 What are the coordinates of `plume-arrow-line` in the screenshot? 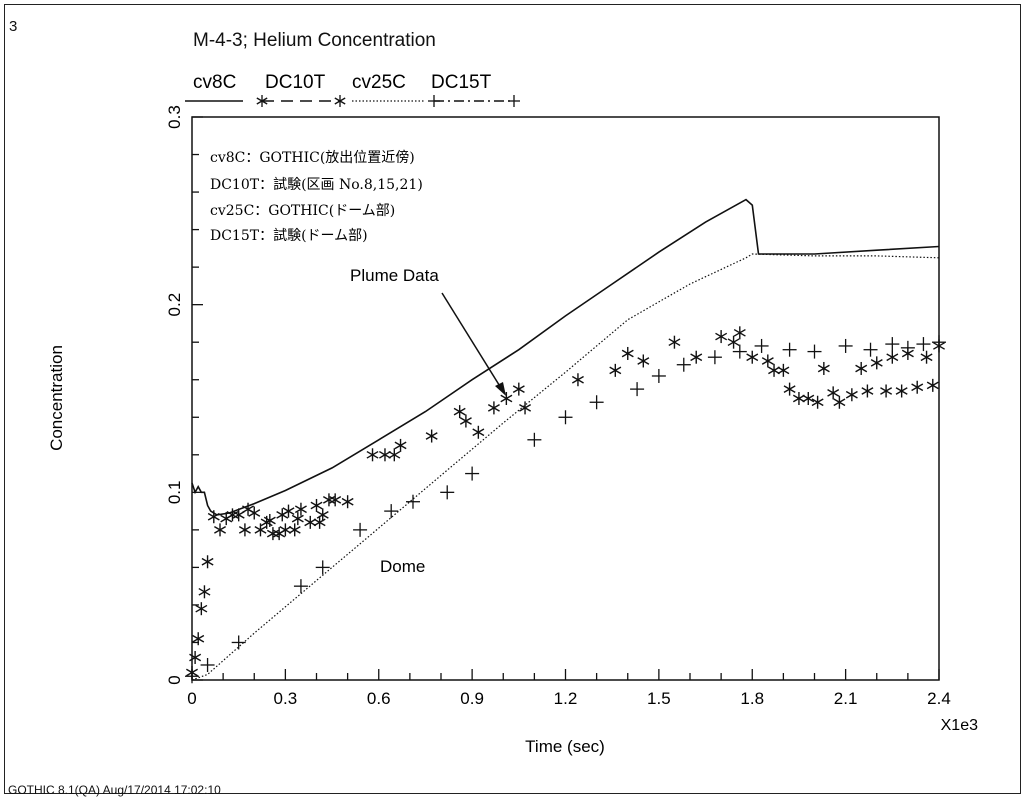 It's located at (471, 340).